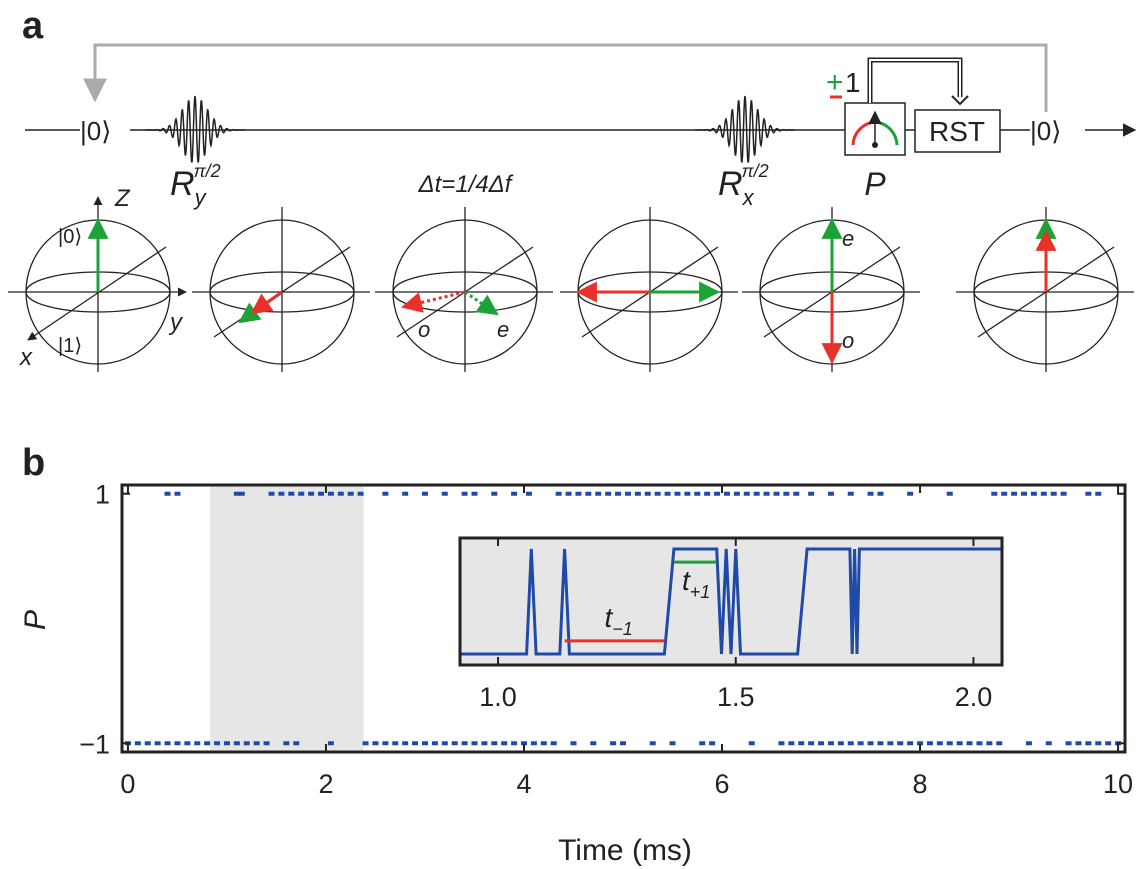  Describe the element at coordinates (915, 80) in the screenshot. I see `feedback-outer` at that location.